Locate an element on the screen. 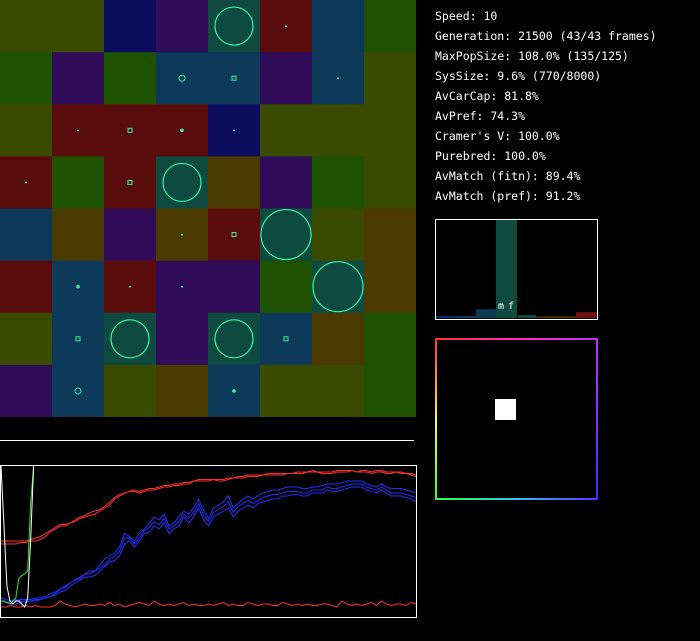 The image size is (700, 641). trait-histogram-canvas: m f is located at coordinates (516, 269).